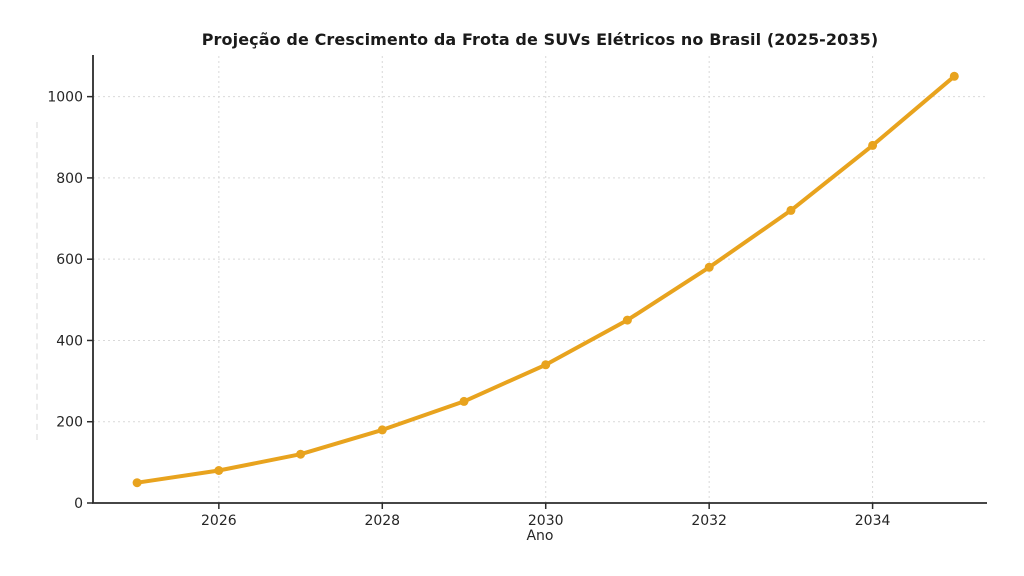  Describe the element at coordinates (37, 281) in the screenshot. I see `cropped-ylabel-artifact` at that location.